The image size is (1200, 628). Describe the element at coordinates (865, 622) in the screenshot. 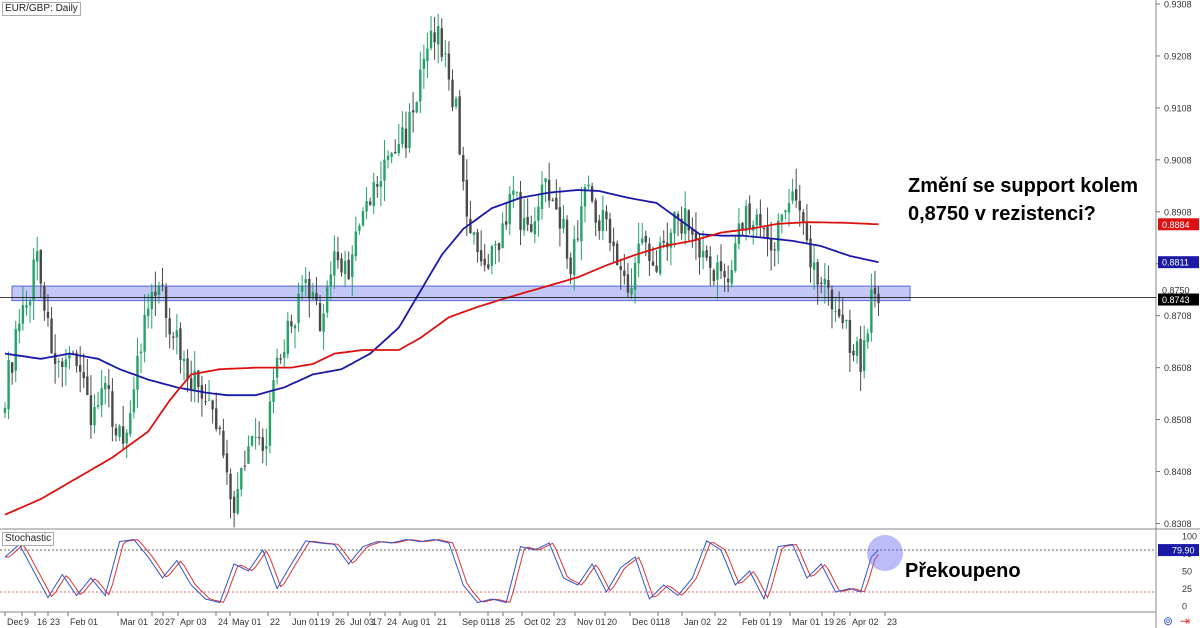

I see `x-tick-label: Apr 02` at that location.